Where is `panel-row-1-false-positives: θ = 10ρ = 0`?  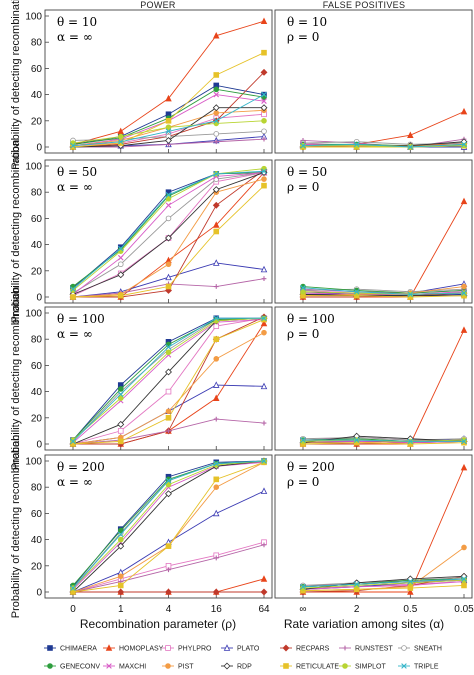 panel-row-1-false-positives: θ = 10ρ = 0 is located at coordinates (373, 81).